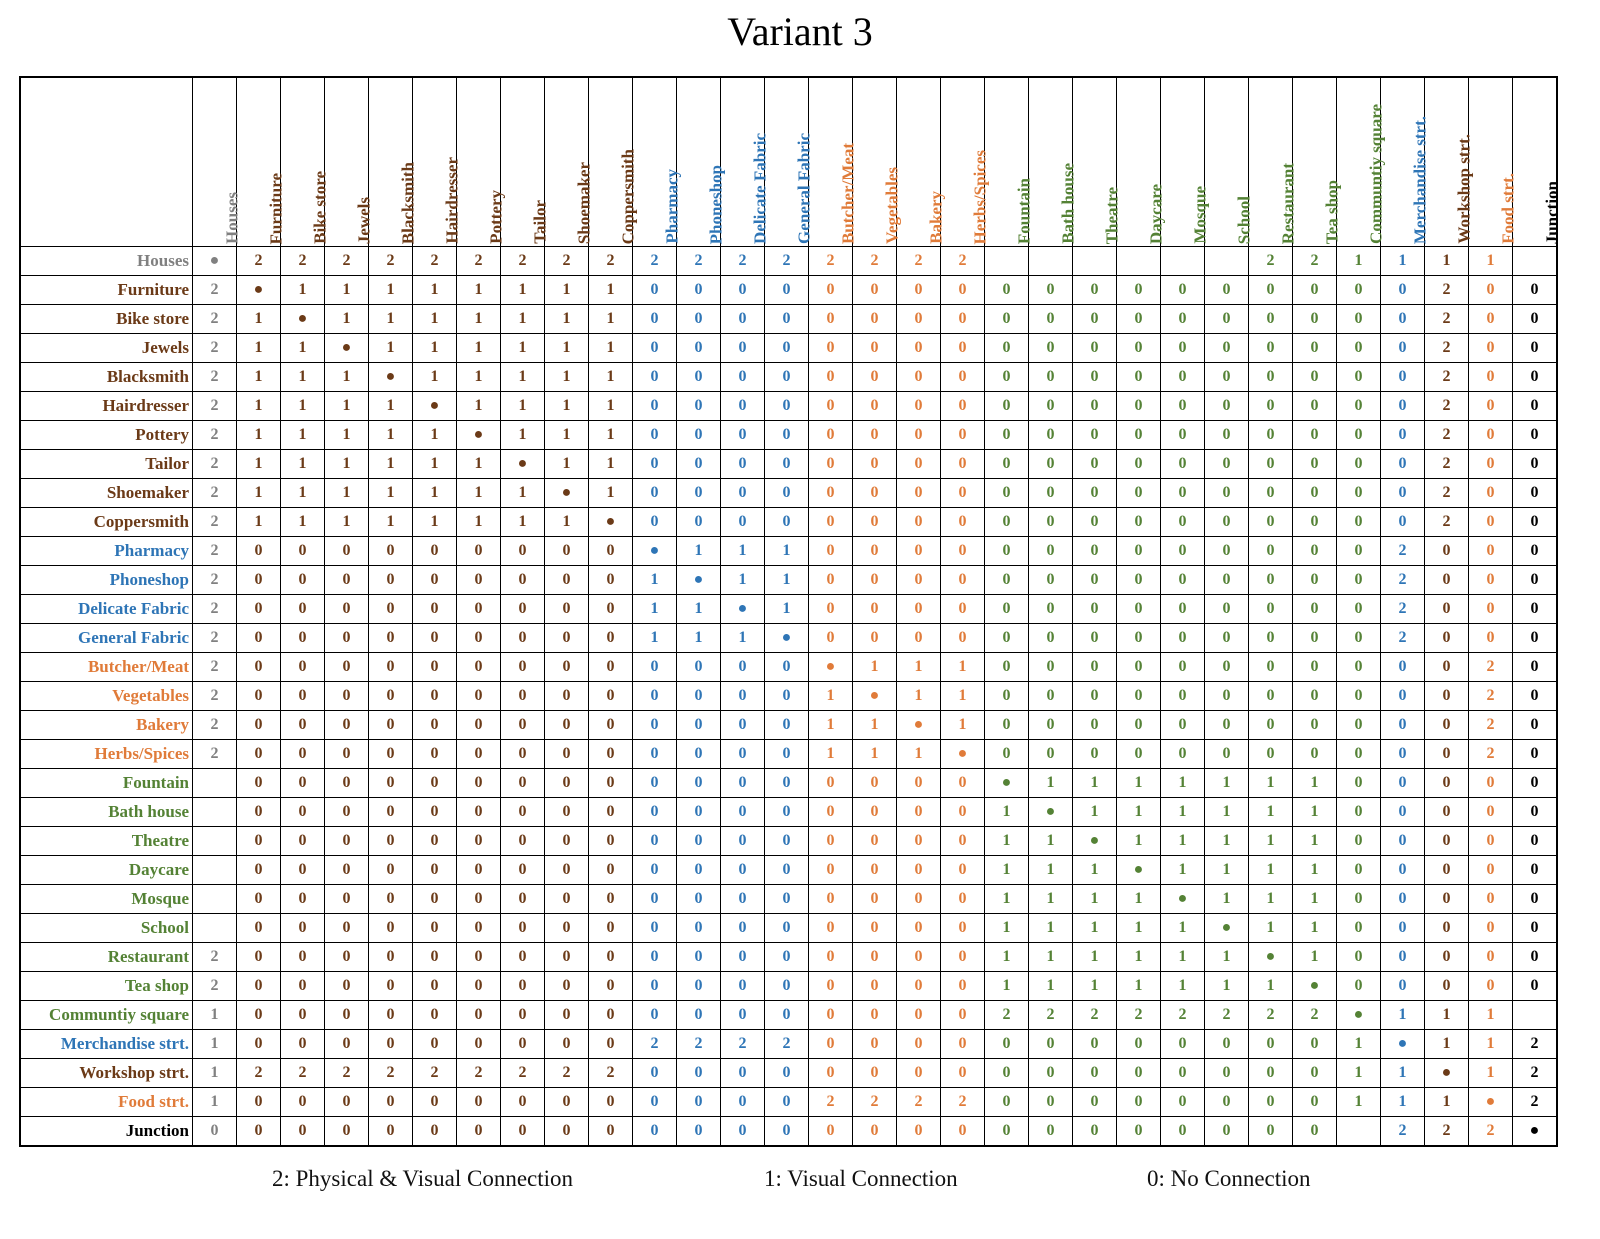  What do you see at coordinates (1138, 261) in the screenshot?
I see `matrix-cell` at bounding box center [1138, 261].